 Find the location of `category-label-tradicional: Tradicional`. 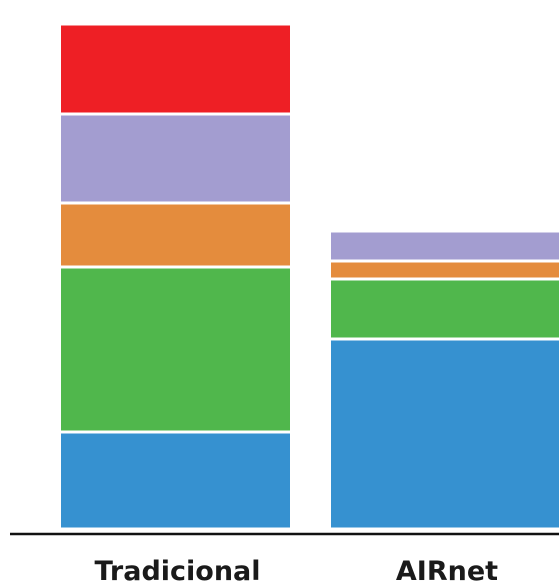

category-label-tradicional: Tradicional is located at coordinates (177, 570).